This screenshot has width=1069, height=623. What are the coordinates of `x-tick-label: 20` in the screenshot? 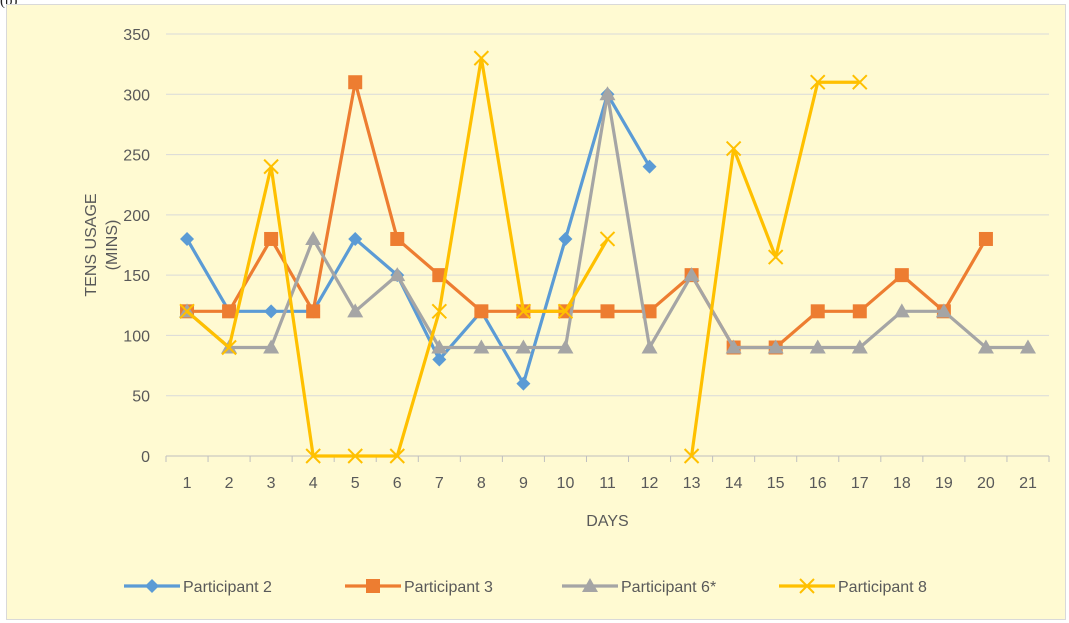 It's located at (986, 483).